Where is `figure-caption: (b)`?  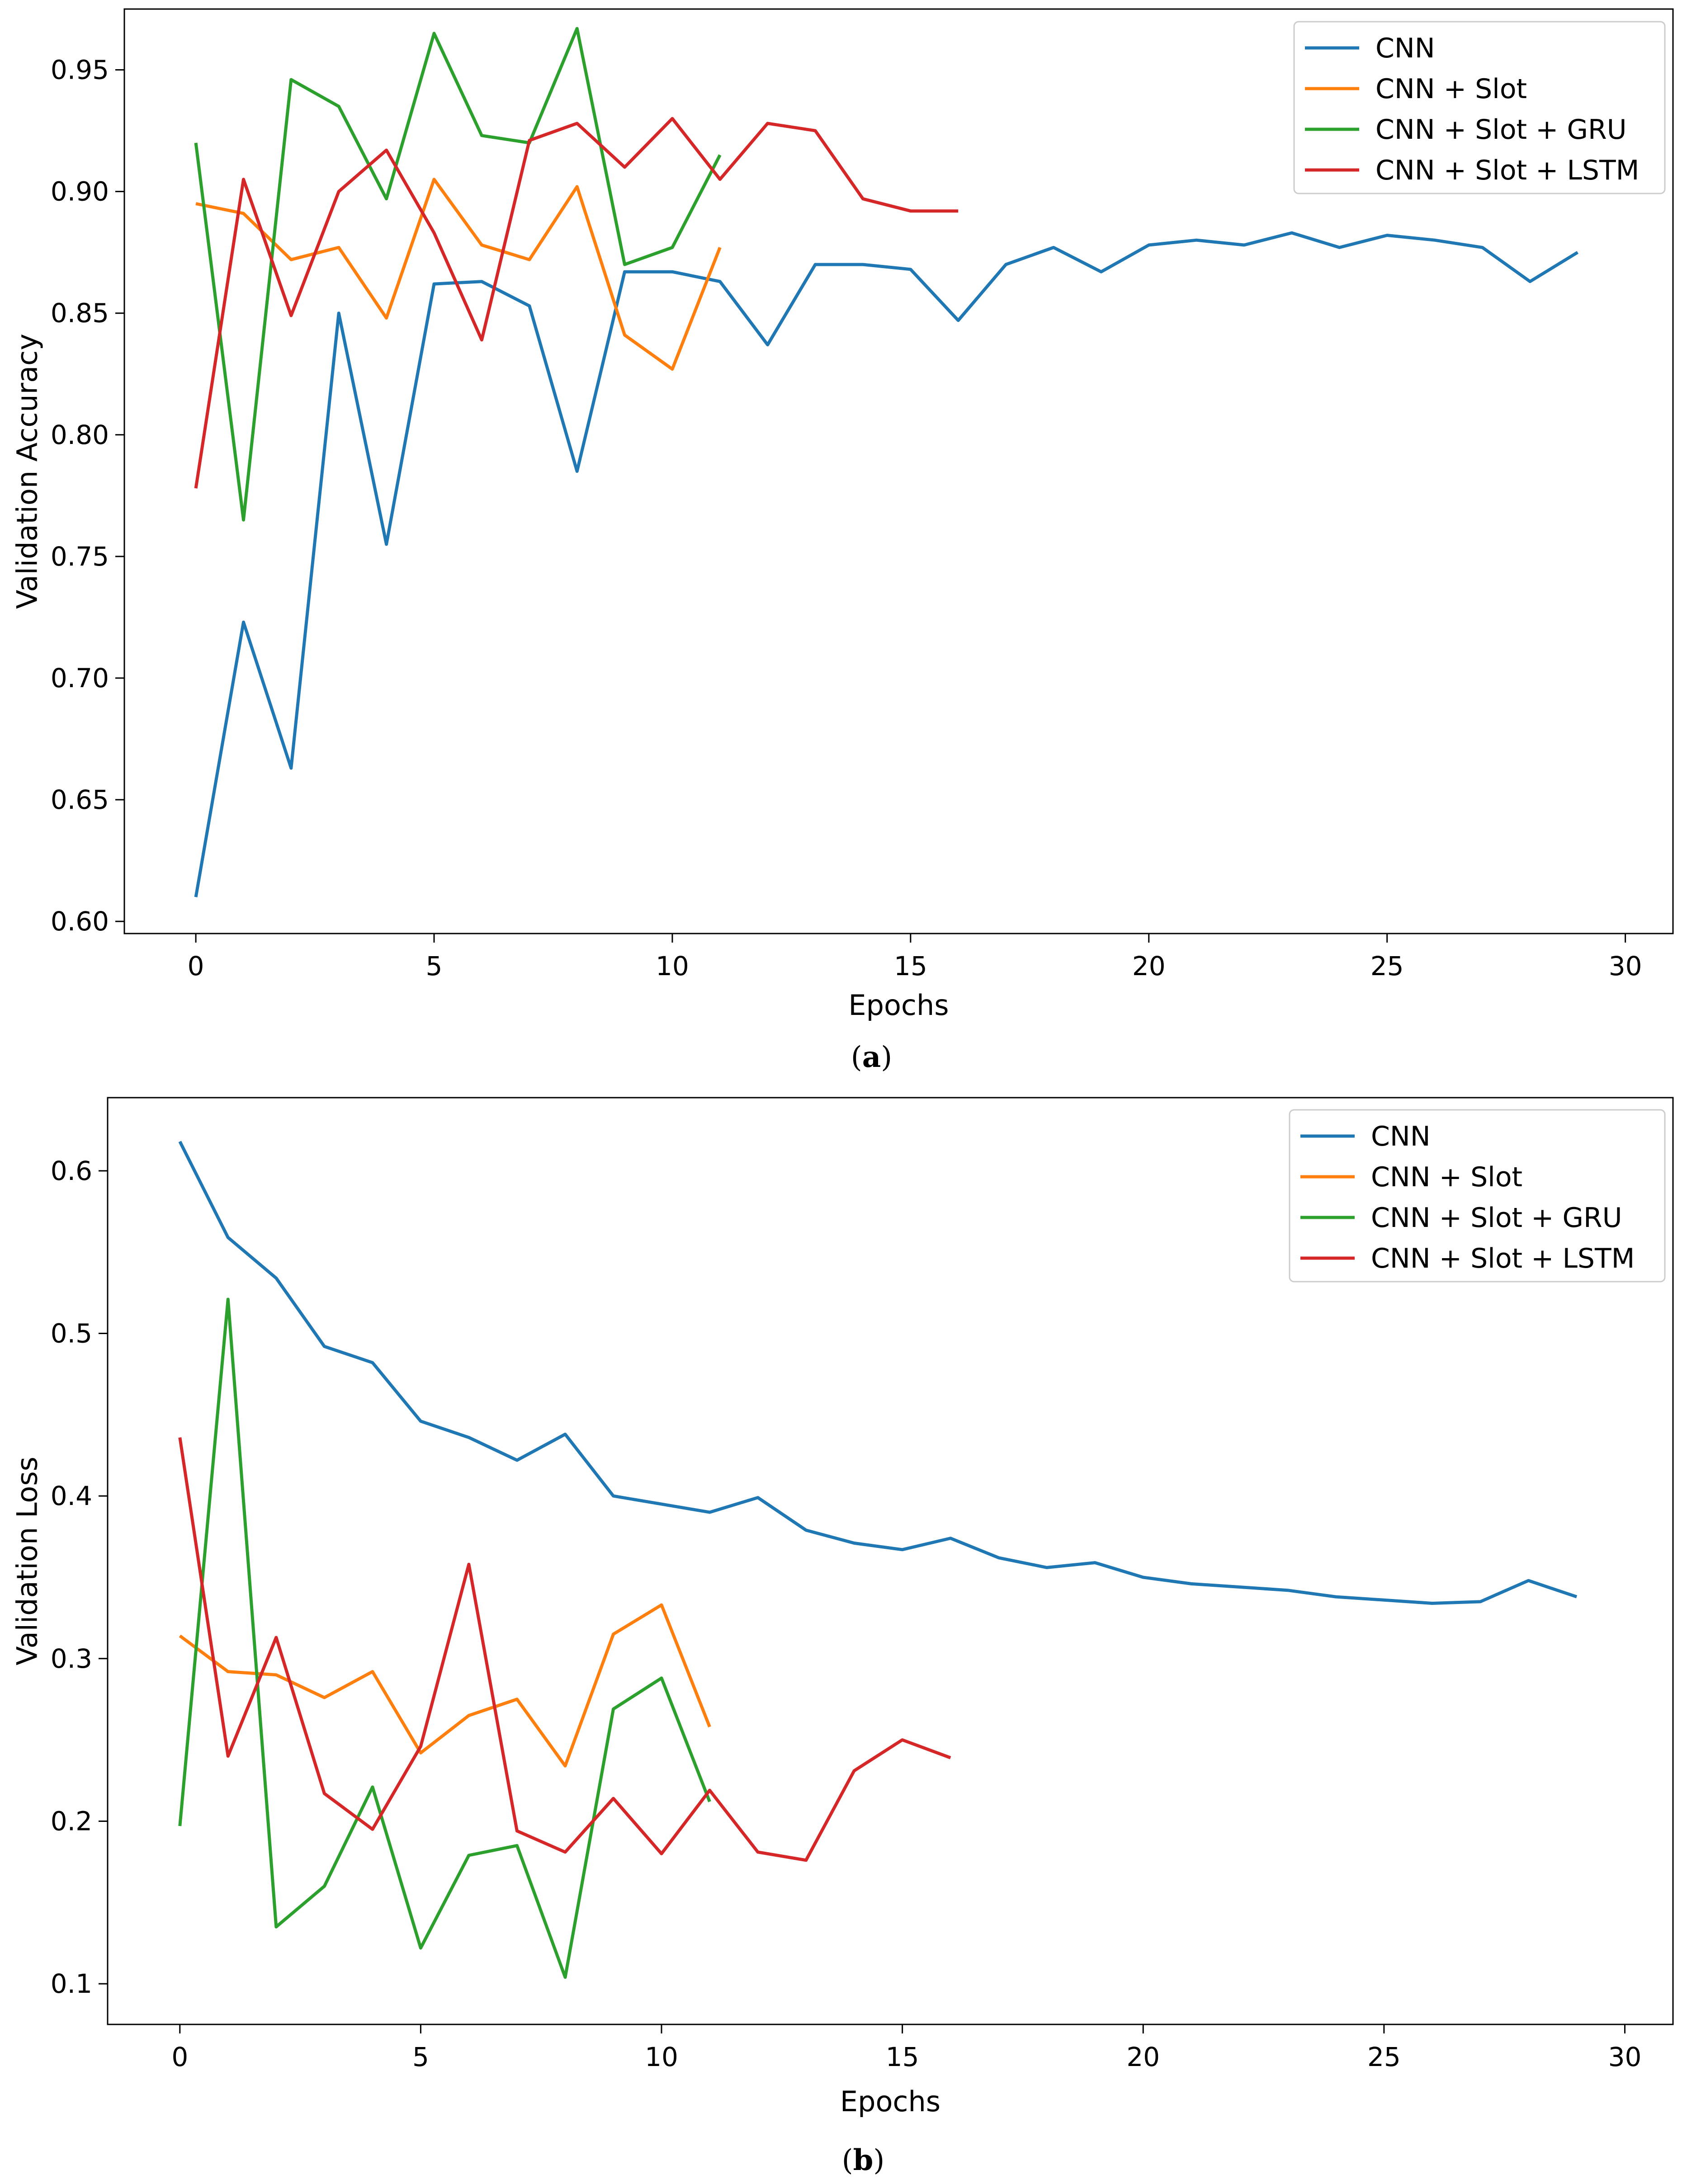
figure-caption: (b) is located at coordinates (864, 2160).